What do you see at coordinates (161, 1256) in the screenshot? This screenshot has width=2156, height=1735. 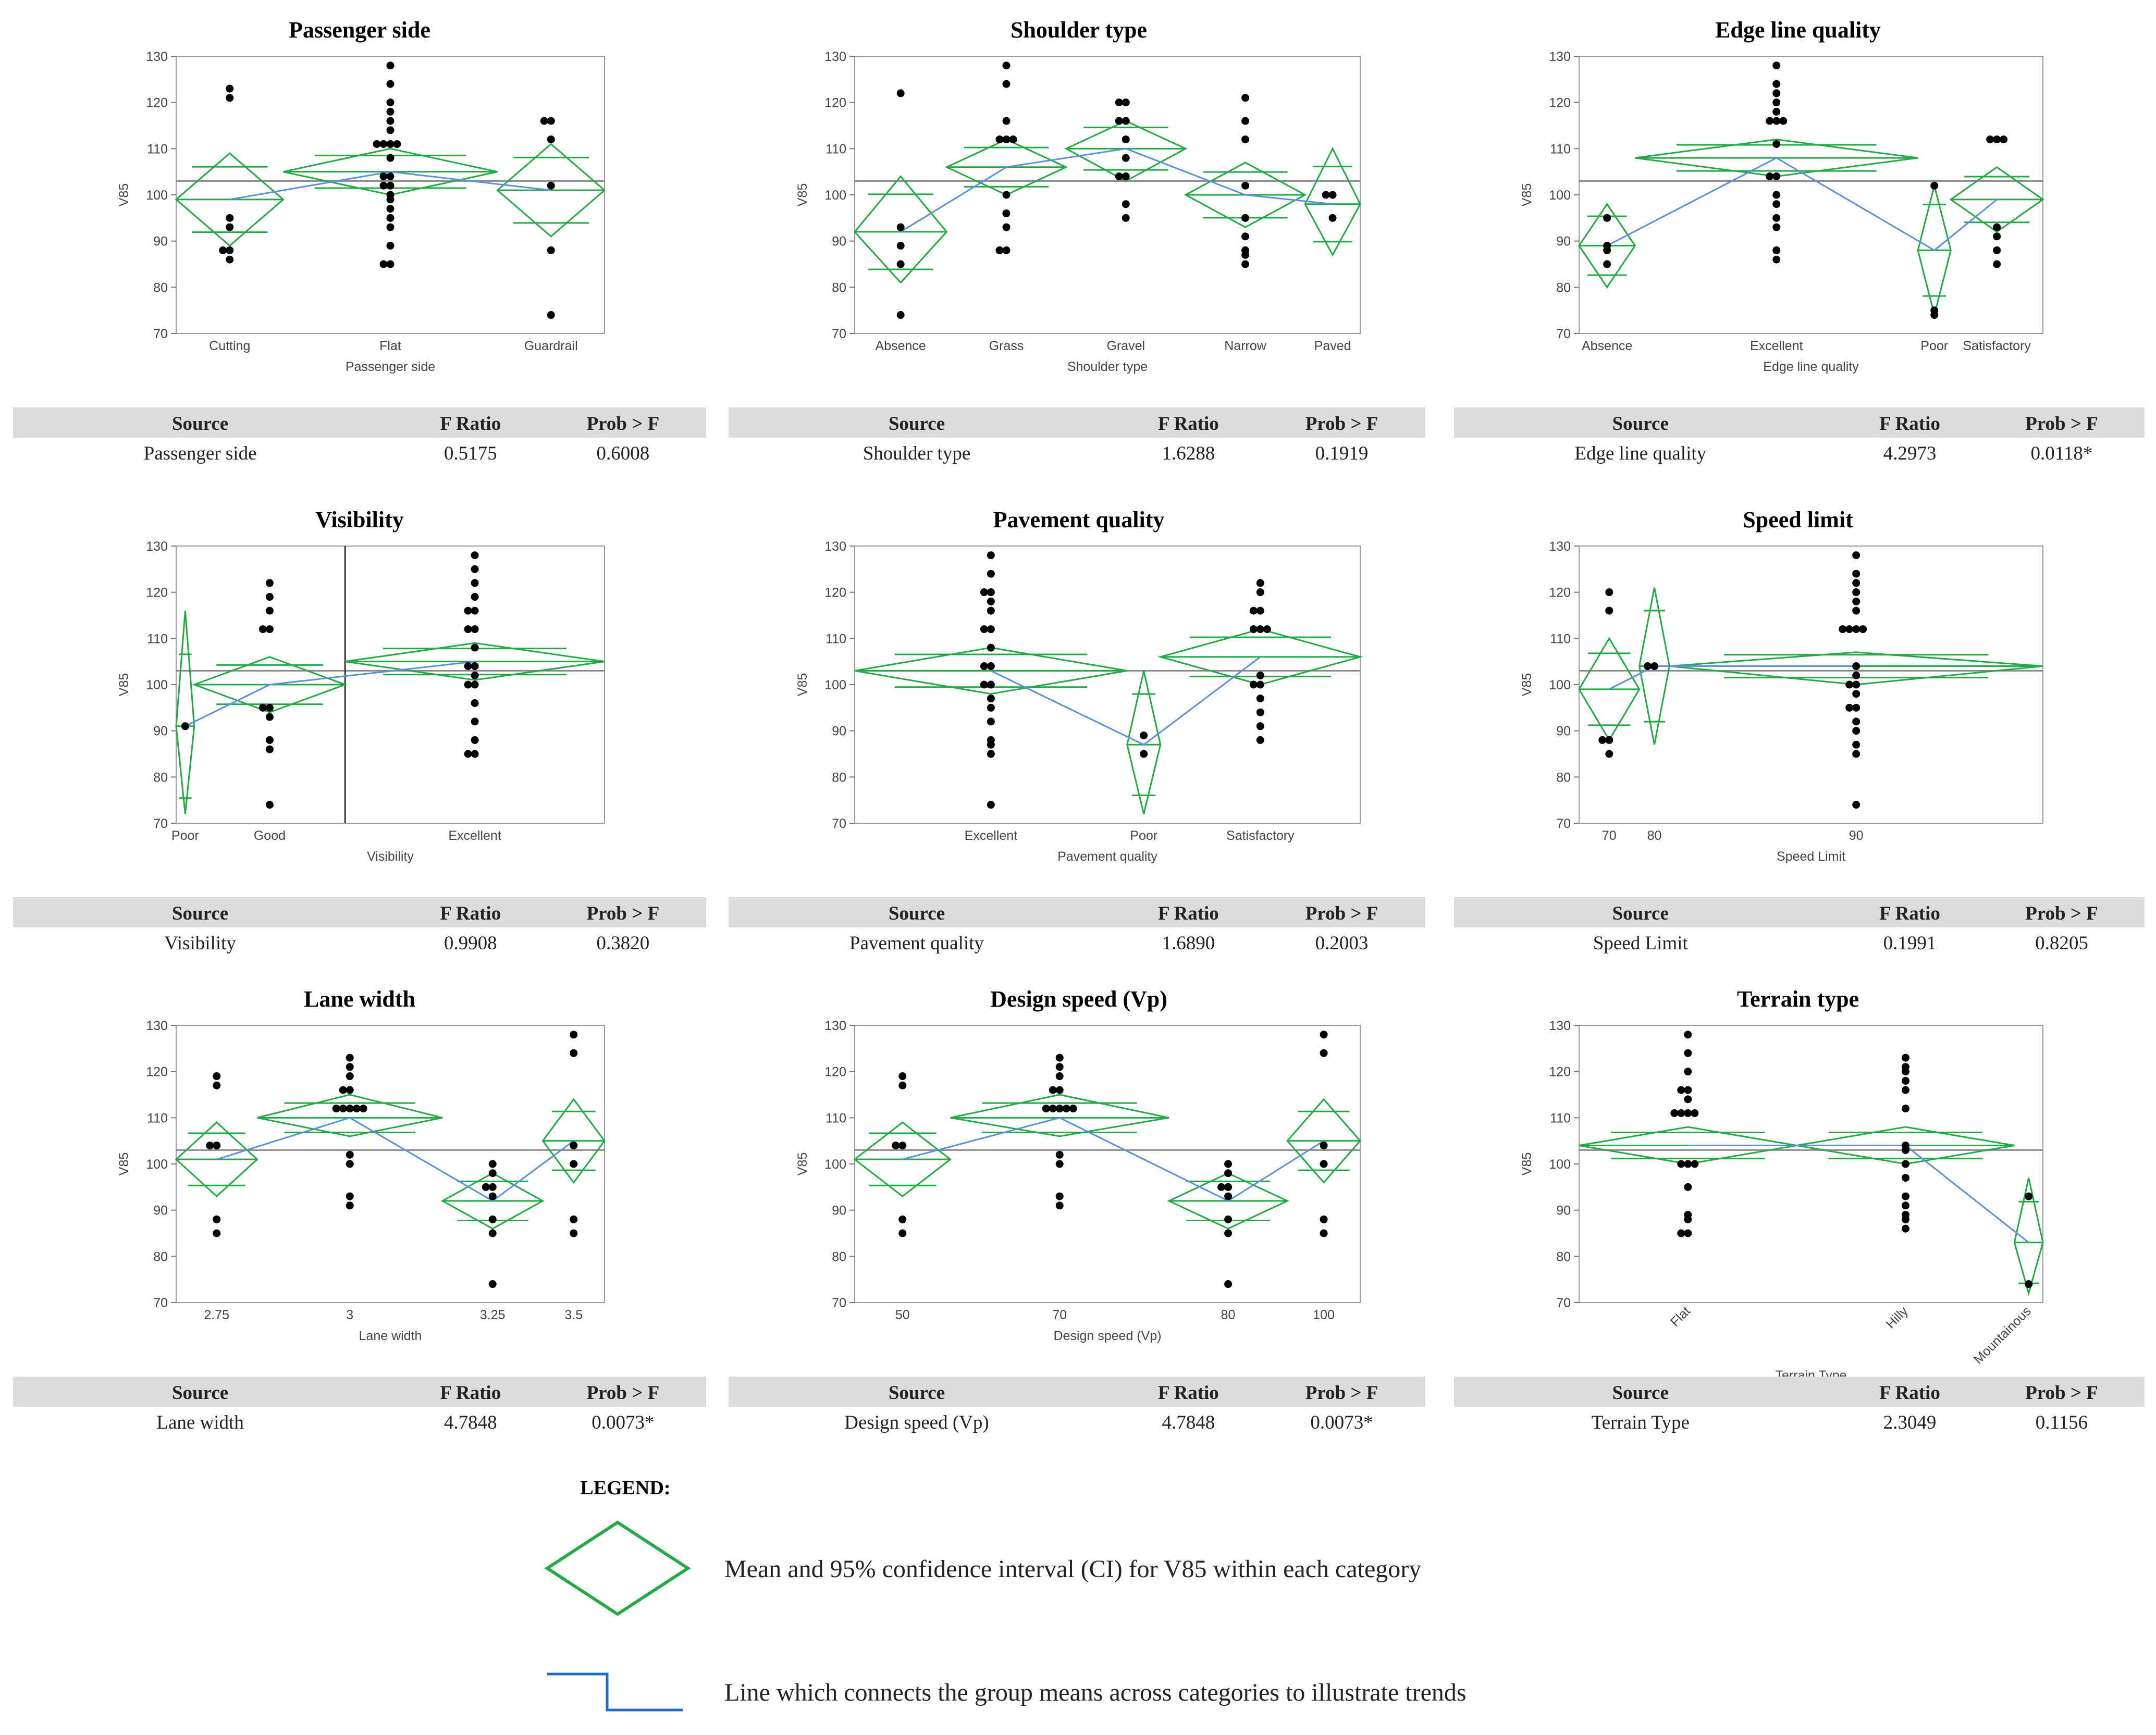 I see `y-tick-label: 80` at bounding box center [161, 1256].